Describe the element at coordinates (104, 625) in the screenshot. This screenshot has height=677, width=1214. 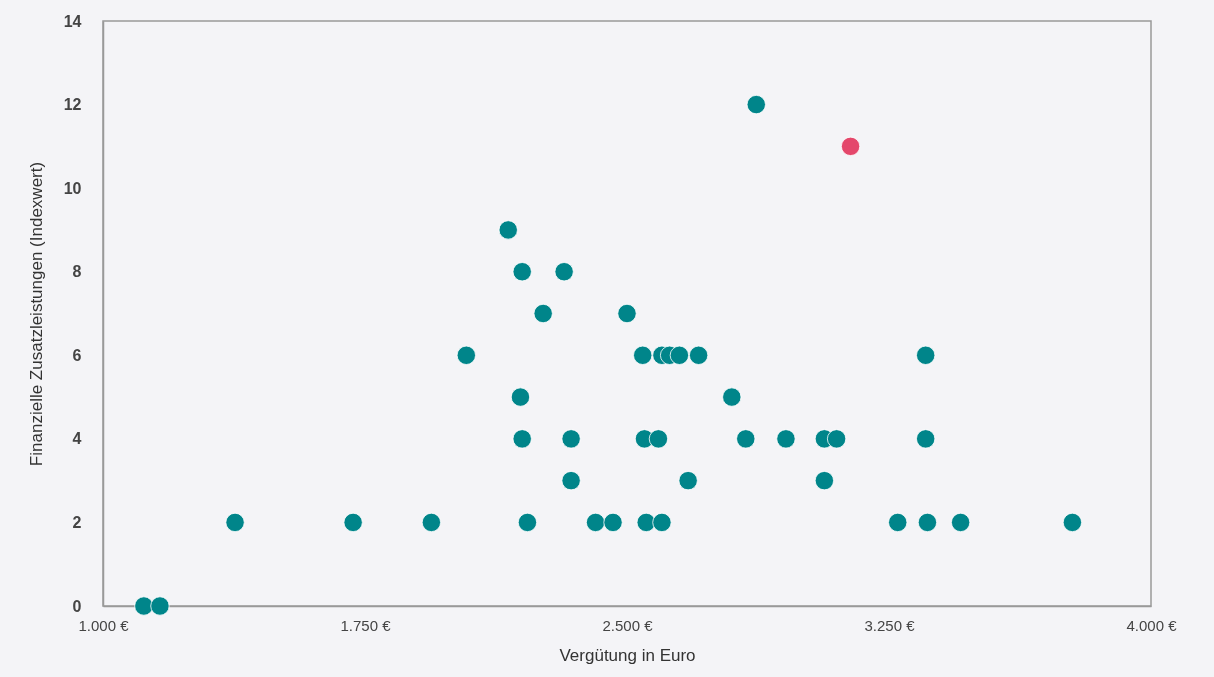
I see `x-tick-label: 1.000 €` at that location.